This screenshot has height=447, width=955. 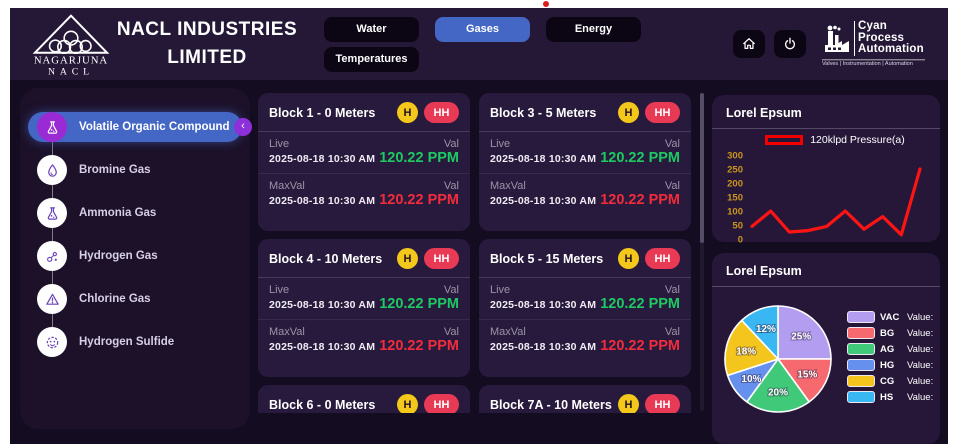 What do you see at coordinates (154, 127) in the screenshot?
I see `sidebar-item-label: Volatile Organic Compound` at bounding box center [154, 127].